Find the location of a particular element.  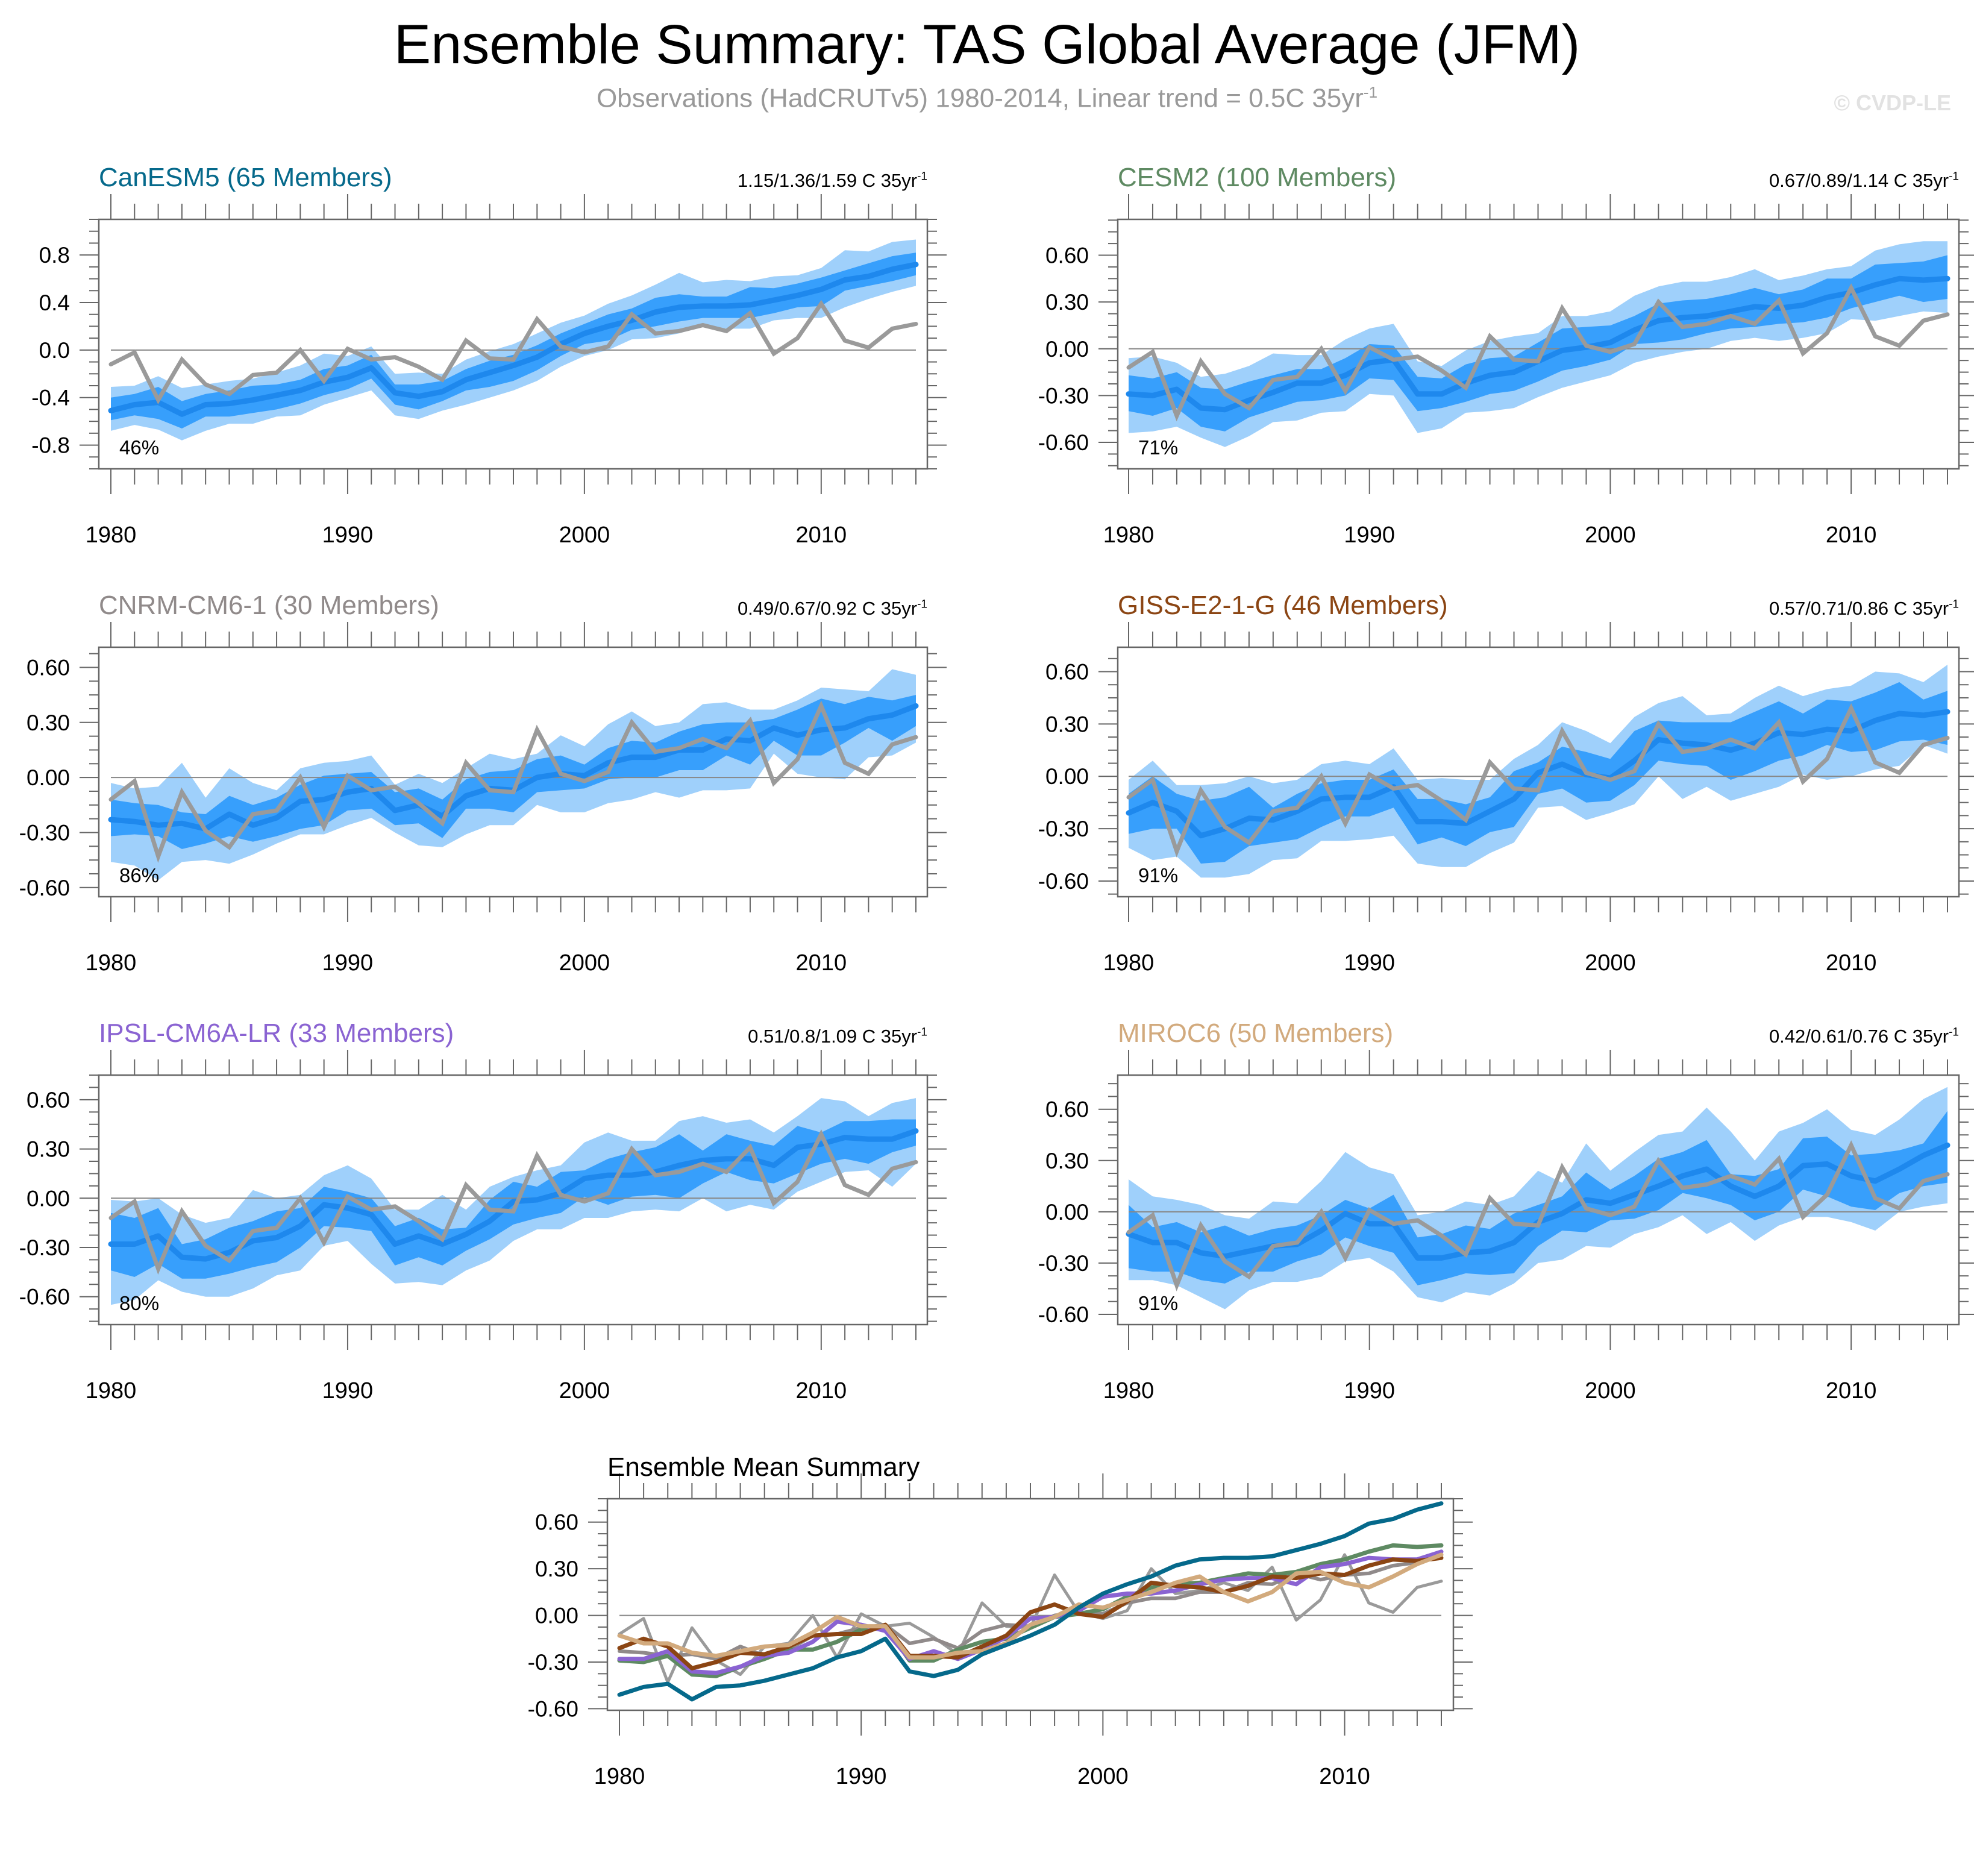

trend-range-label: 0.42/0.61/0.76 C 35yr-1 is located at coordinates (1864, 1036).